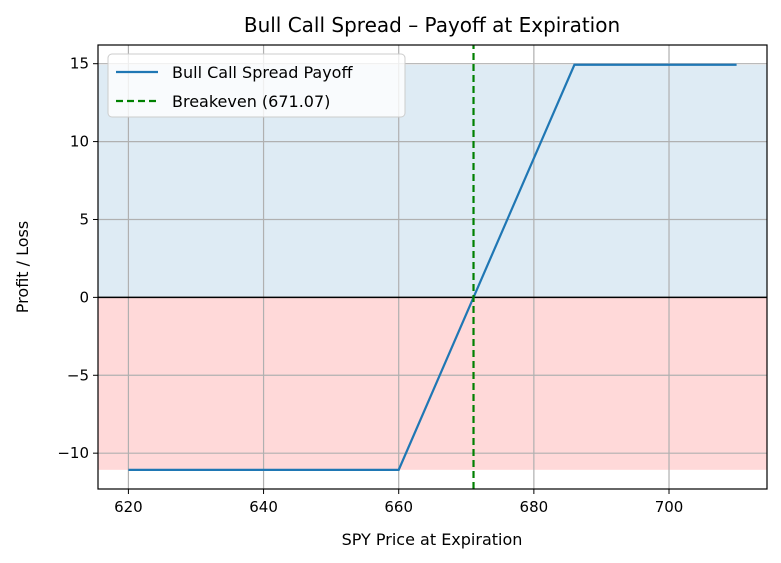 Image resolution: width=781 pixels, height=563 pixels. Describe the element at coordinates (263, 507) in the screenshot. I see `x-tick-label: 640` at that location.